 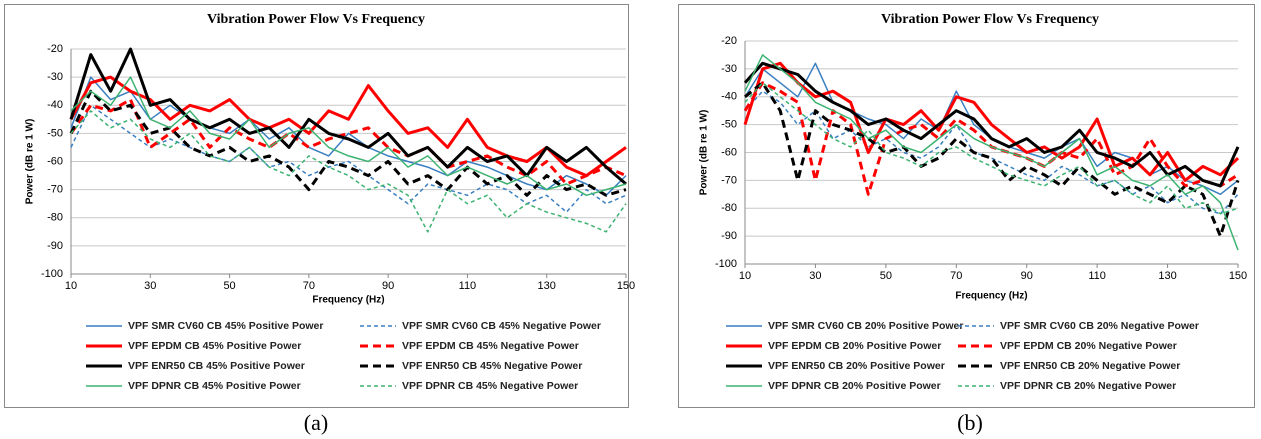 What do you see at coordinates (214, 346) in the screenshot?
I see `legend-label: VPF EPDM CB 45% Positive Power` at bounding box center [214, 346].